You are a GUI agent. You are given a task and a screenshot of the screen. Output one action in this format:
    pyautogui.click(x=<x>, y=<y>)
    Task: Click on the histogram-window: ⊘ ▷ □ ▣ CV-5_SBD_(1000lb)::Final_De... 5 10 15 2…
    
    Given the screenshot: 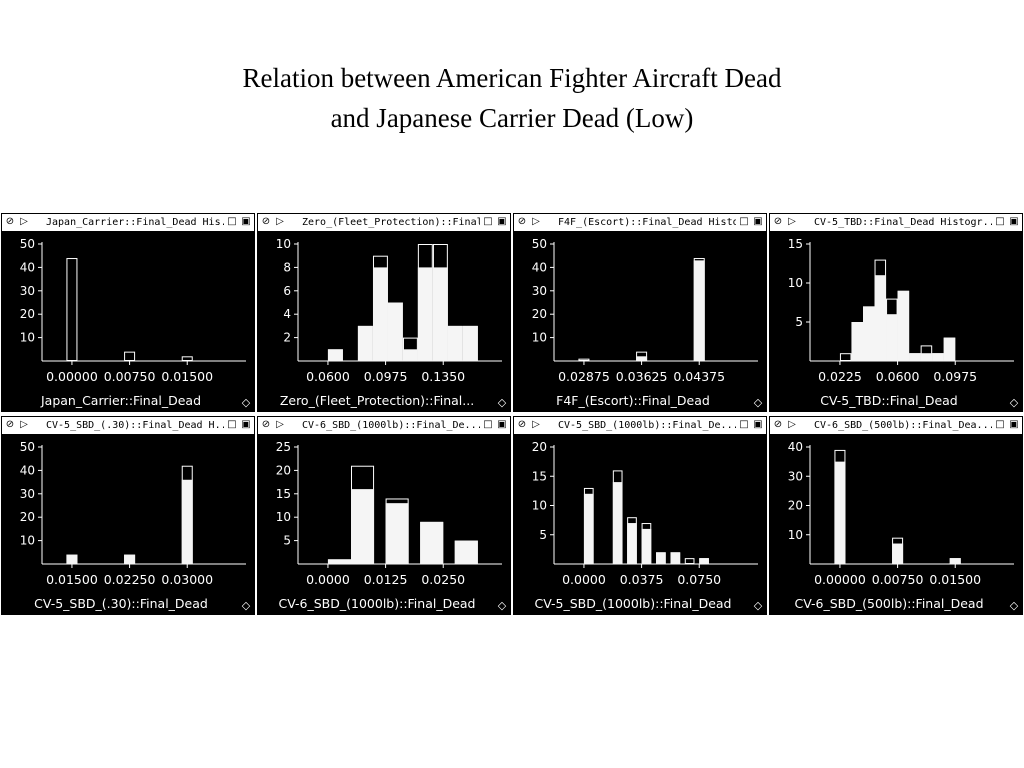 What is the action you would take?
    pyautogui.click(x=640, y=515)
    